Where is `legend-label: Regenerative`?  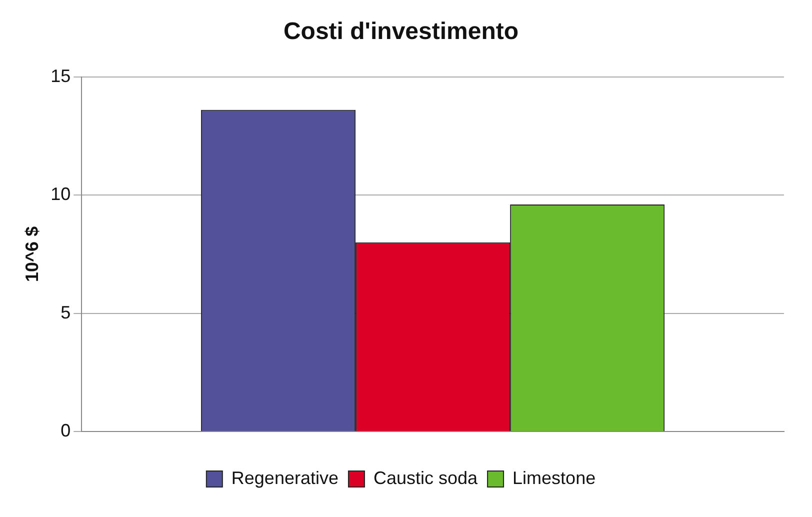 legend-label: Regenerative is located at coordinates (284, 478).